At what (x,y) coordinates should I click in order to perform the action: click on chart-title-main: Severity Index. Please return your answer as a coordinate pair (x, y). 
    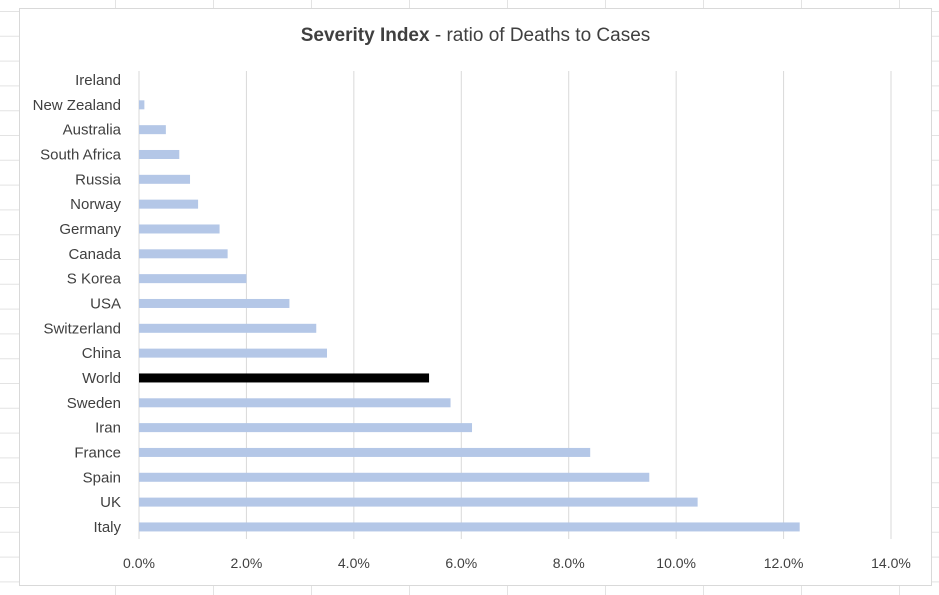
    Looking at the image, I should click on (365, 35).